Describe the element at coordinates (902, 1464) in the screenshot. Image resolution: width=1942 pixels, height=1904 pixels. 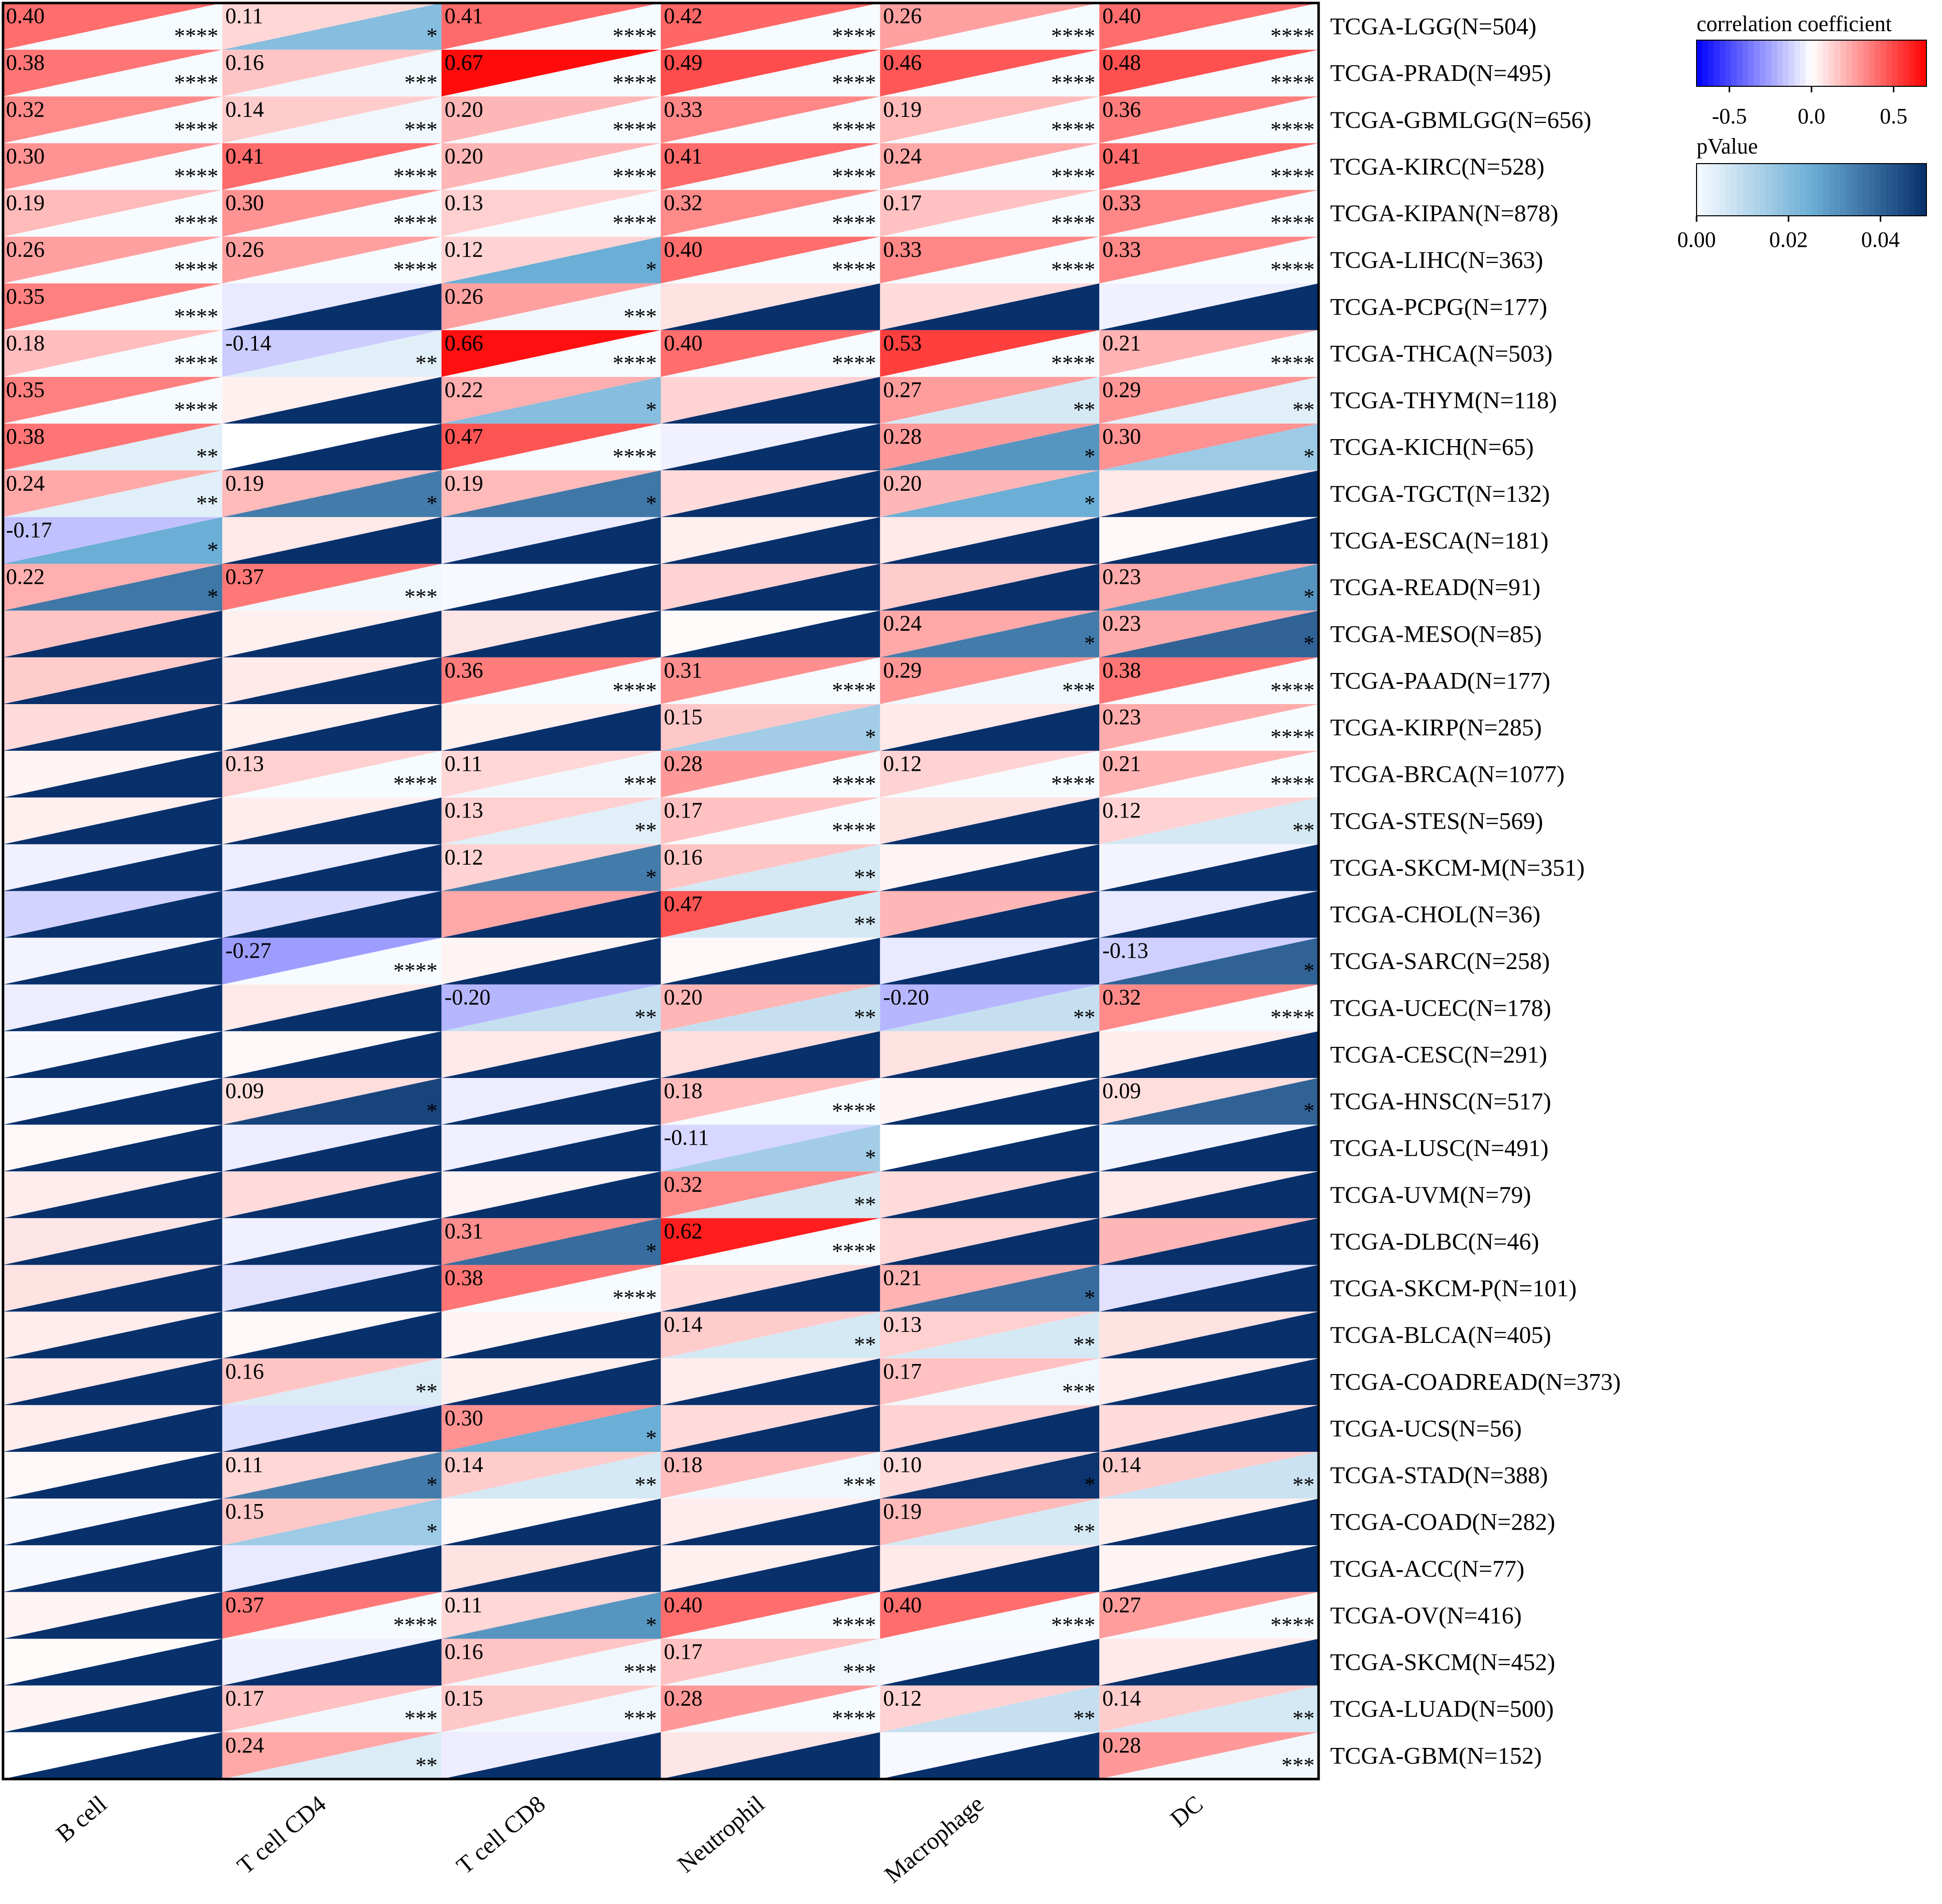
I see `coefficient-label: 0.10` at that location.